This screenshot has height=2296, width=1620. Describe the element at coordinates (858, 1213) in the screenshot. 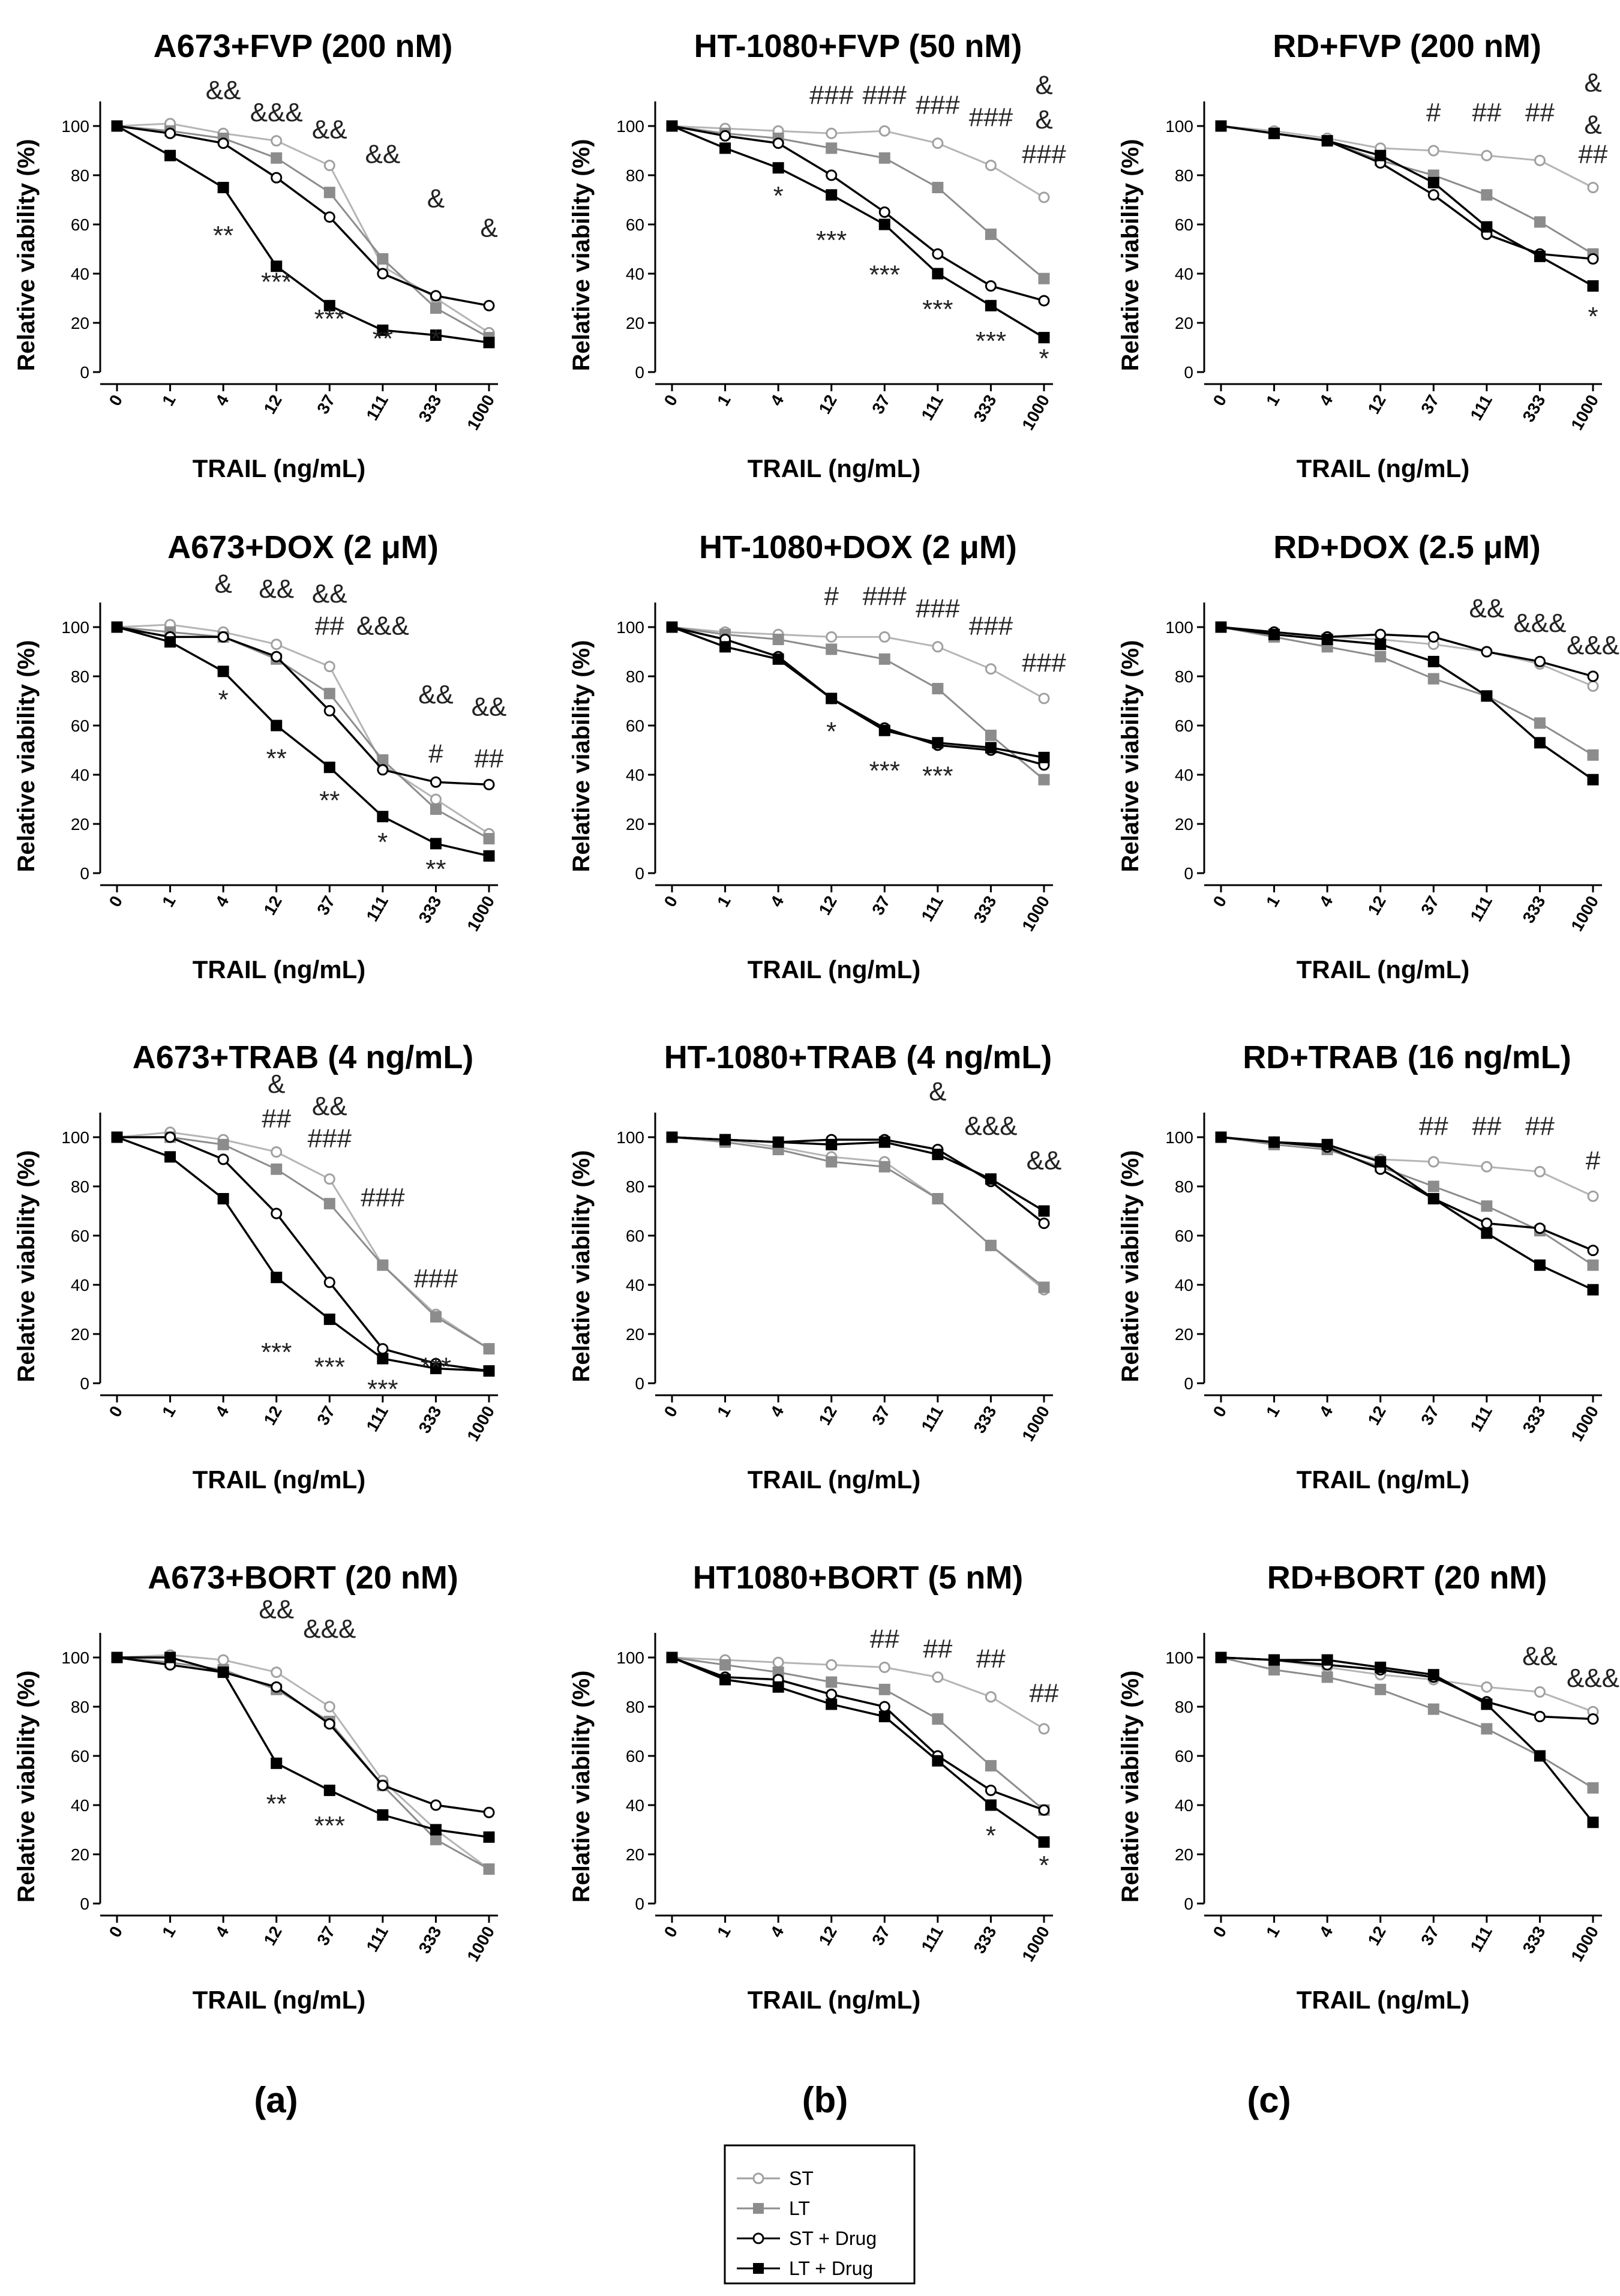

I see `series-line-st` at that location.